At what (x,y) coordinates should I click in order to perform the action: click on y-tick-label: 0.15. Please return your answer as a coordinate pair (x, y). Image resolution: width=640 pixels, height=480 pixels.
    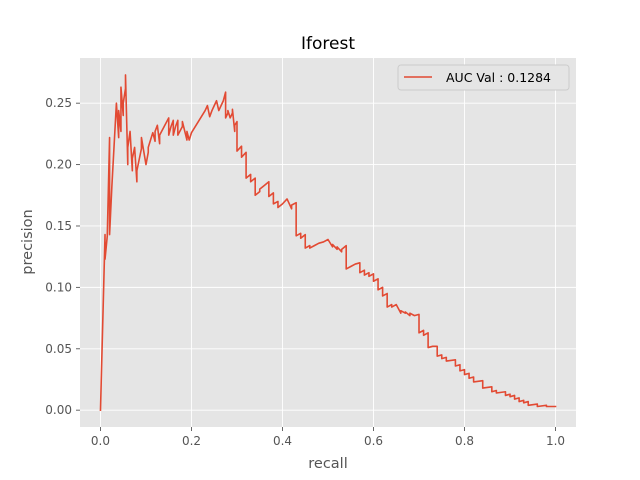
    Looking at the image, I should click on (58, 226).